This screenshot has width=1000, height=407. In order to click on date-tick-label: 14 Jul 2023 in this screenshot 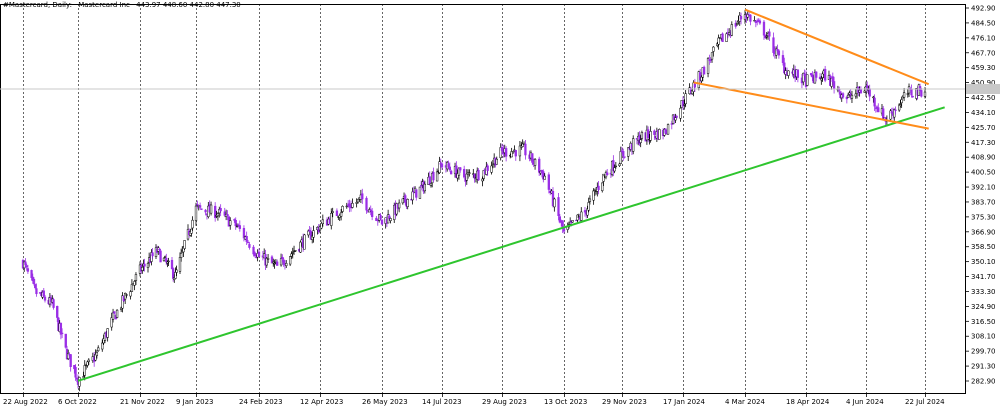, I will do `click(442, 402)`.